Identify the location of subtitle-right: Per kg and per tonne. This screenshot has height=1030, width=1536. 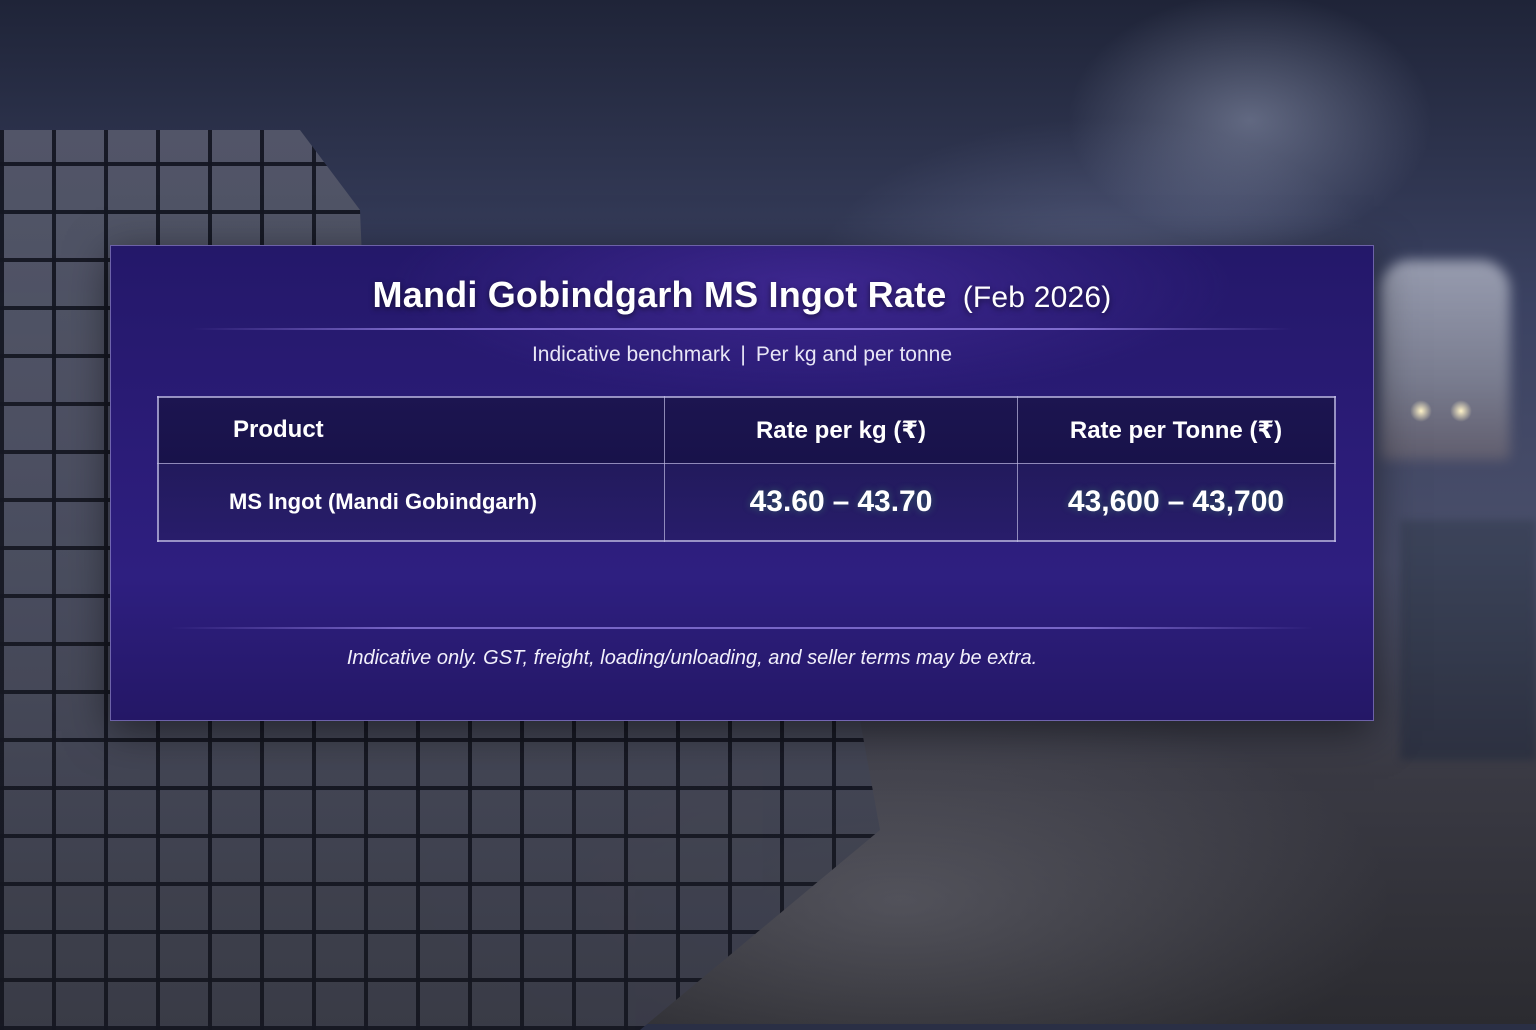
(854, 354).